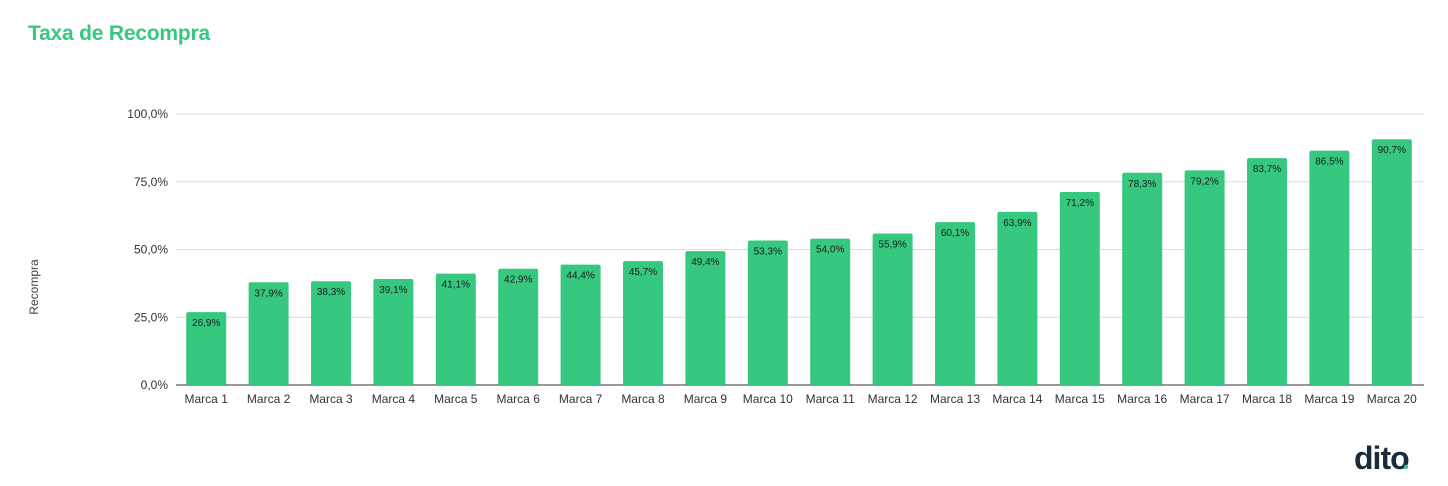 This screenshot has width=1448, height=486. What do you see at coordinates (1017, 399) in the screenshot?
I see `x-tick-label: Marca 14` at bounding box center [1017, 399].